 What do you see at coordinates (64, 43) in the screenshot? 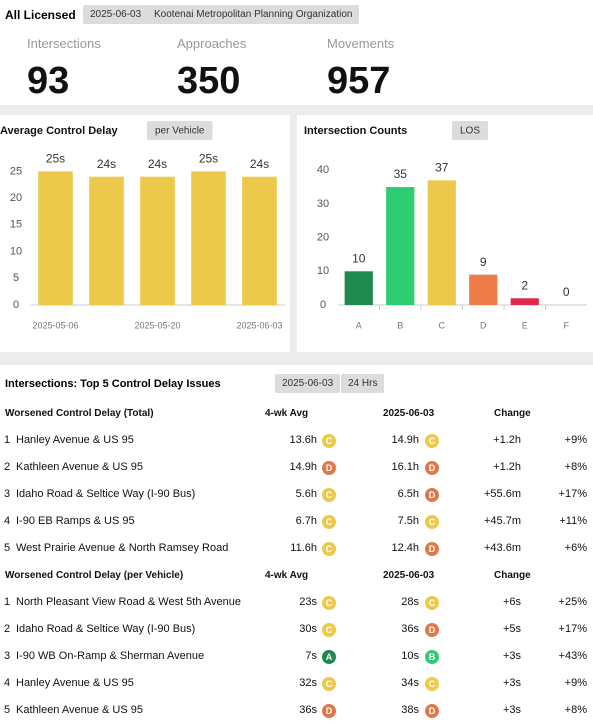
I see `stat-label: Intersections` at bounding box center [64, 43].